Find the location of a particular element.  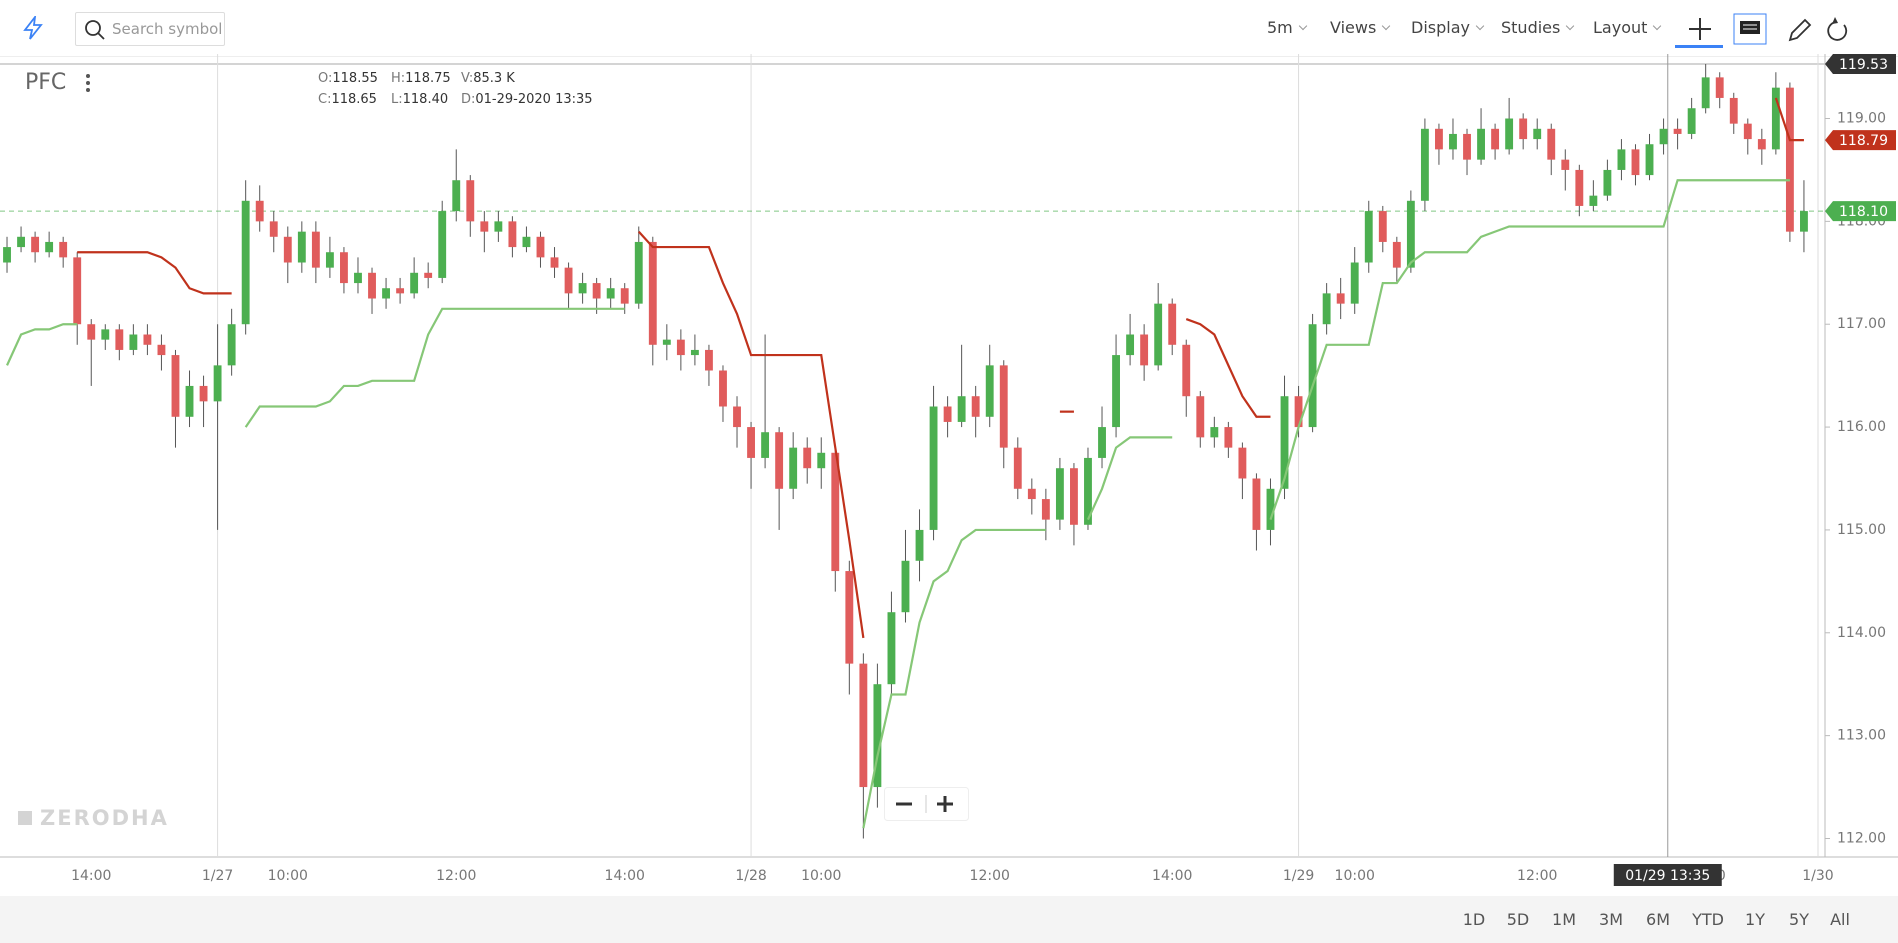

range-button: 5D is located at coordinates (1518, 919).